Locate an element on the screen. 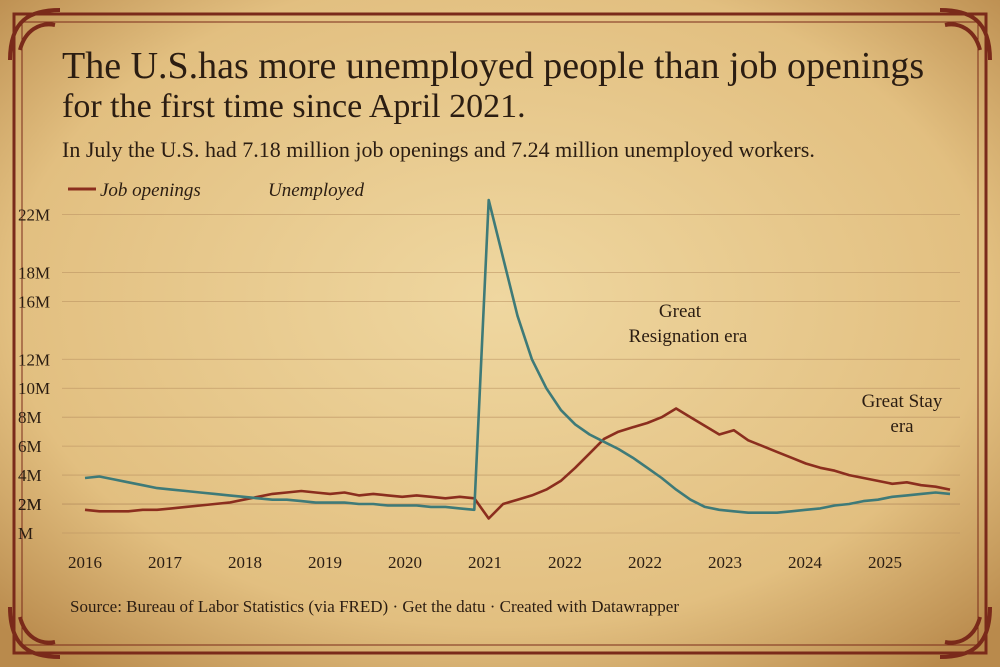 The image size is (1000, 667). x-tick-label: 2020 is located at coordinates (405, 562).